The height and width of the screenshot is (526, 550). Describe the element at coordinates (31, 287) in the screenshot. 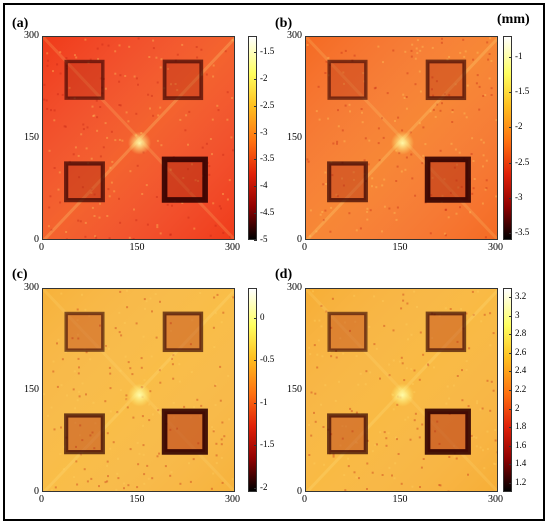

I see `panel-c-y-tick: 300` at that location.